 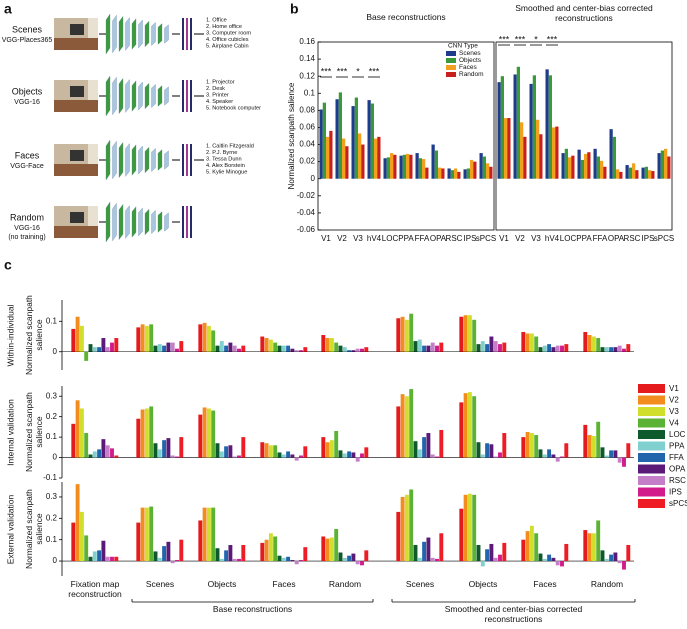 I want to click on x-tick-label: Faces, so click(x=545, y=584).